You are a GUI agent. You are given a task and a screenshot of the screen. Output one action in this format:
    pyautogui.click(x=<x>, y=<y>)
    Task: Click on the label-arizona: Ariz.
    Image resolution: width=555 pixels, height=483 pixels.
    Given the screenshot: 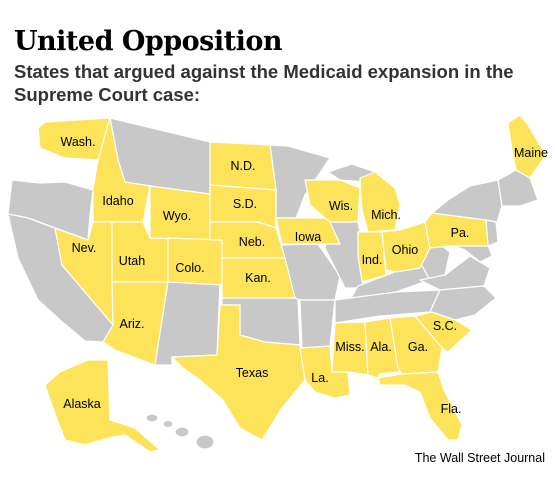 What is the action you would take?
    pyautogui.click(x=132, y=324)
    